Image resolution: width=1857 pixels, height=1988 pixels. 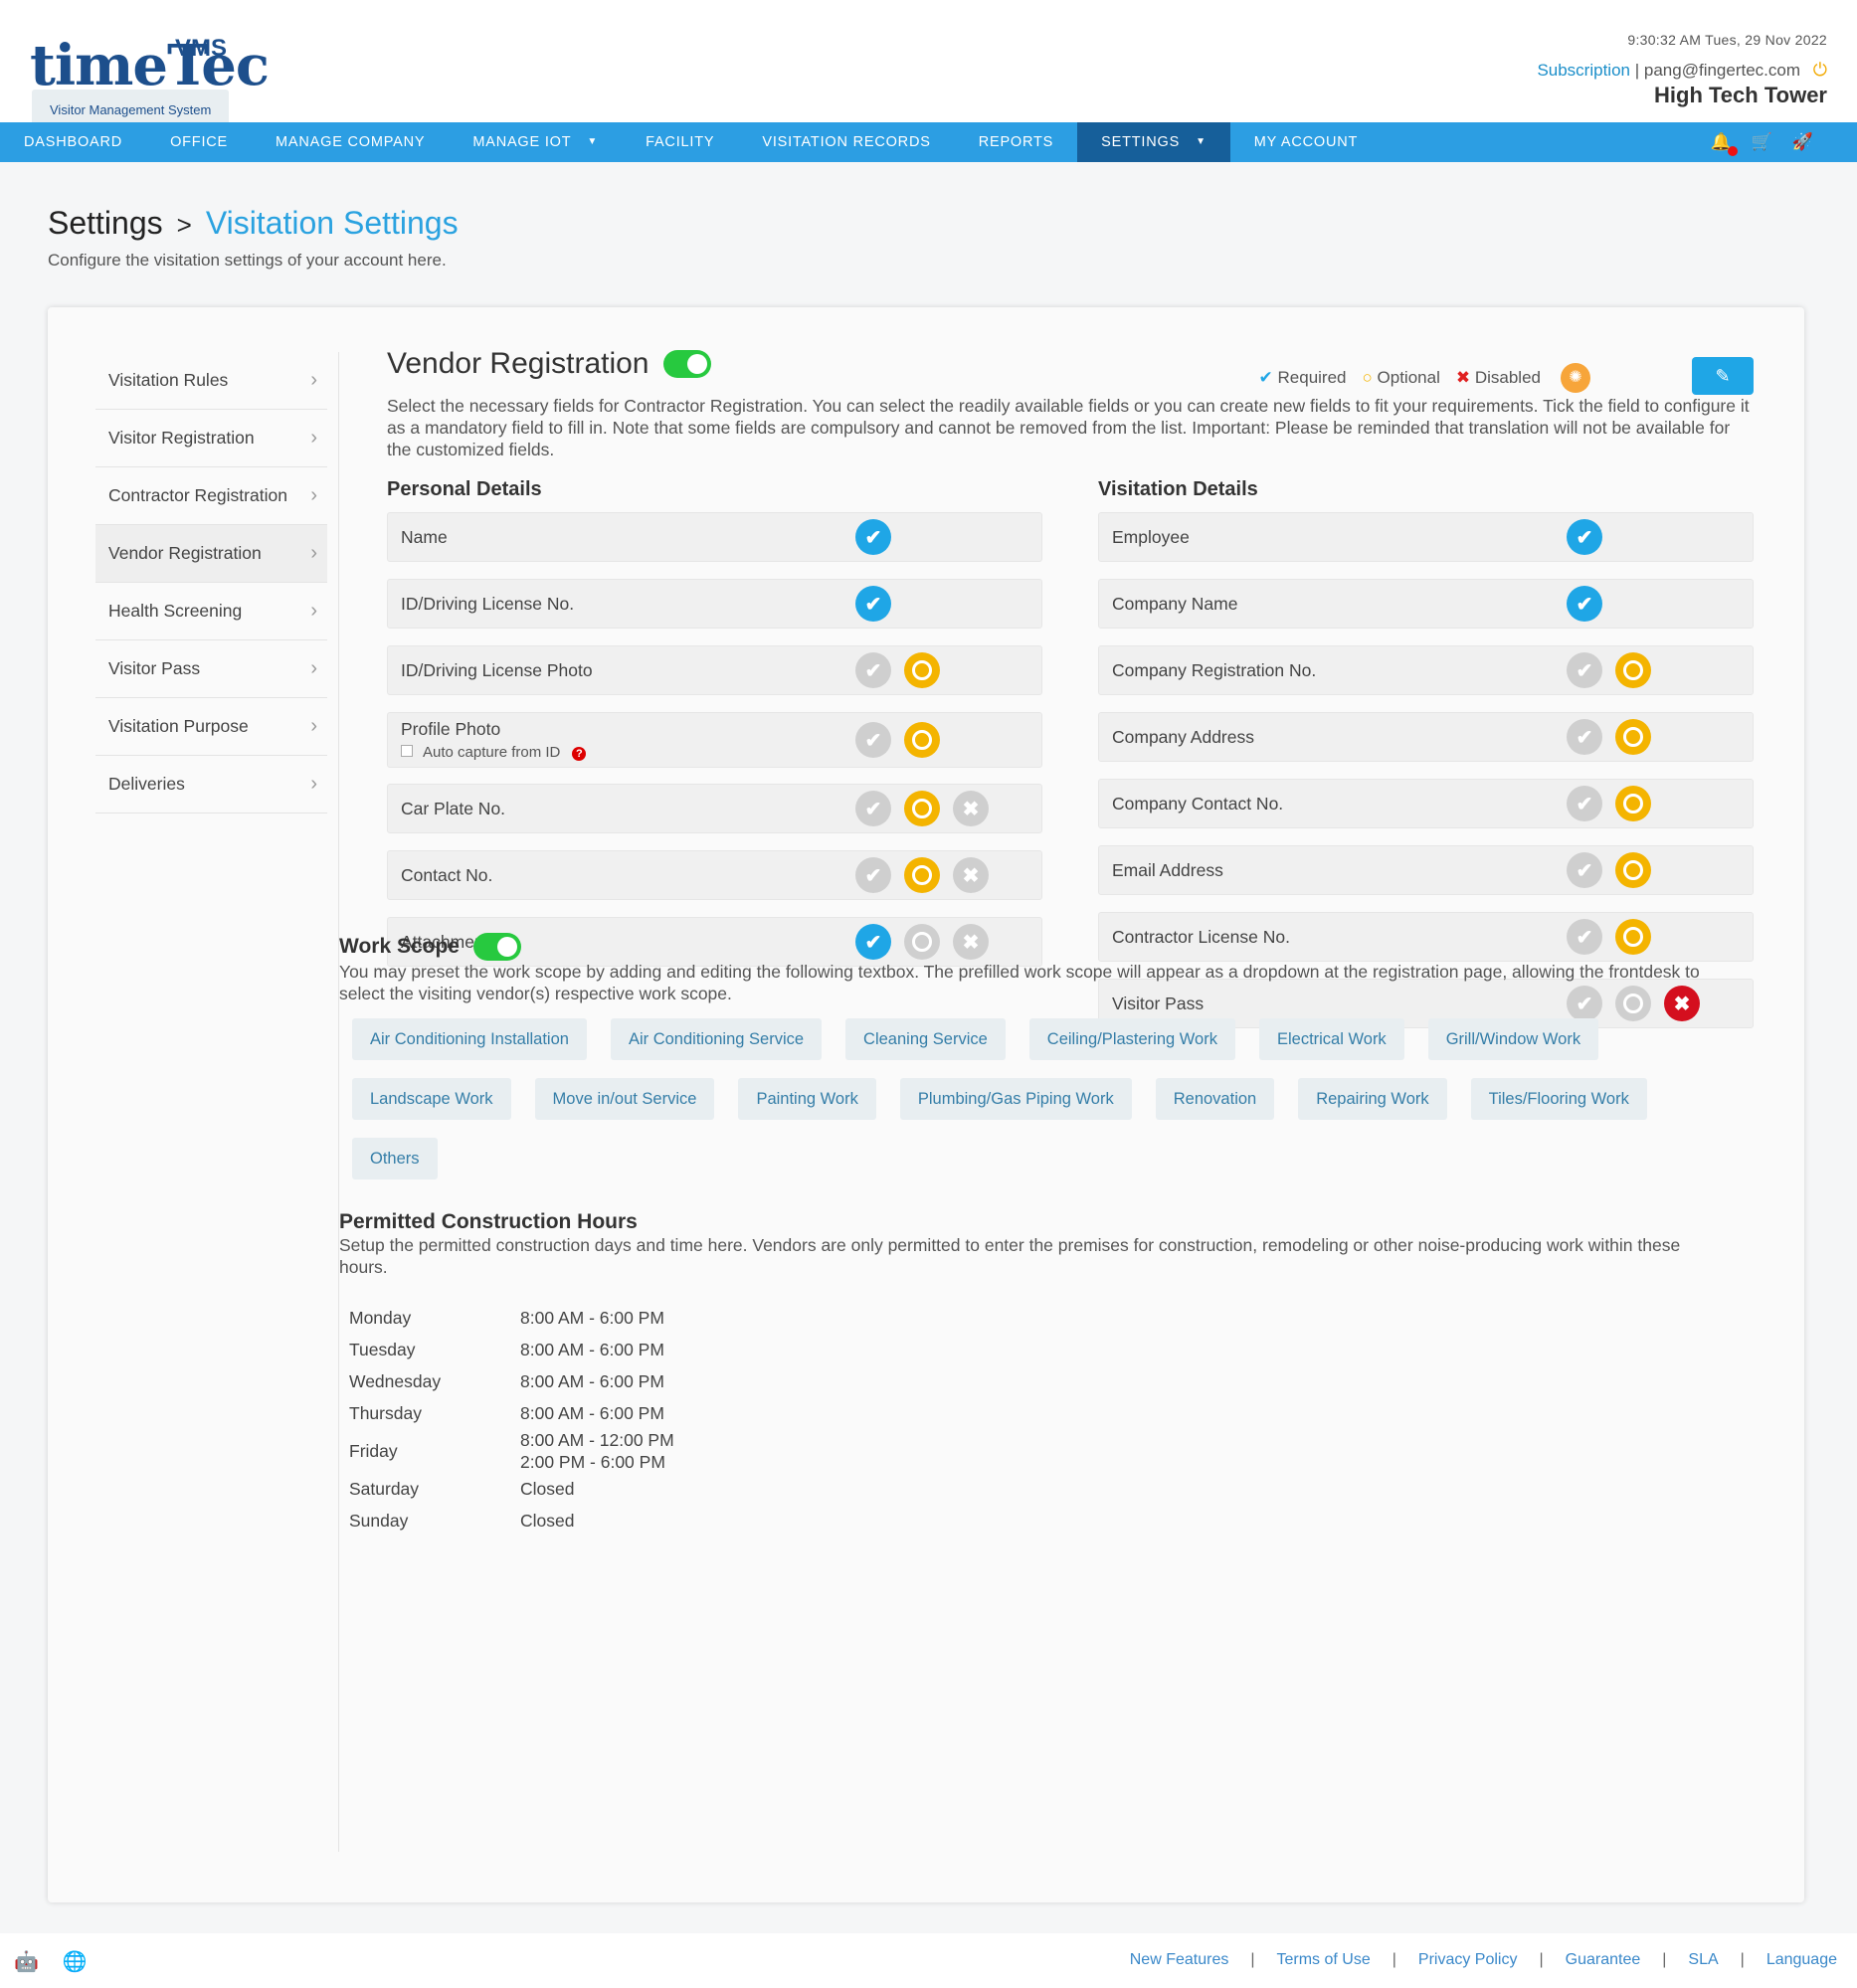 What do you see at coordinates (1802, 141) in the screenshot?
I see `rocket-icon: 🚀` at bounding box center [1802, 141].